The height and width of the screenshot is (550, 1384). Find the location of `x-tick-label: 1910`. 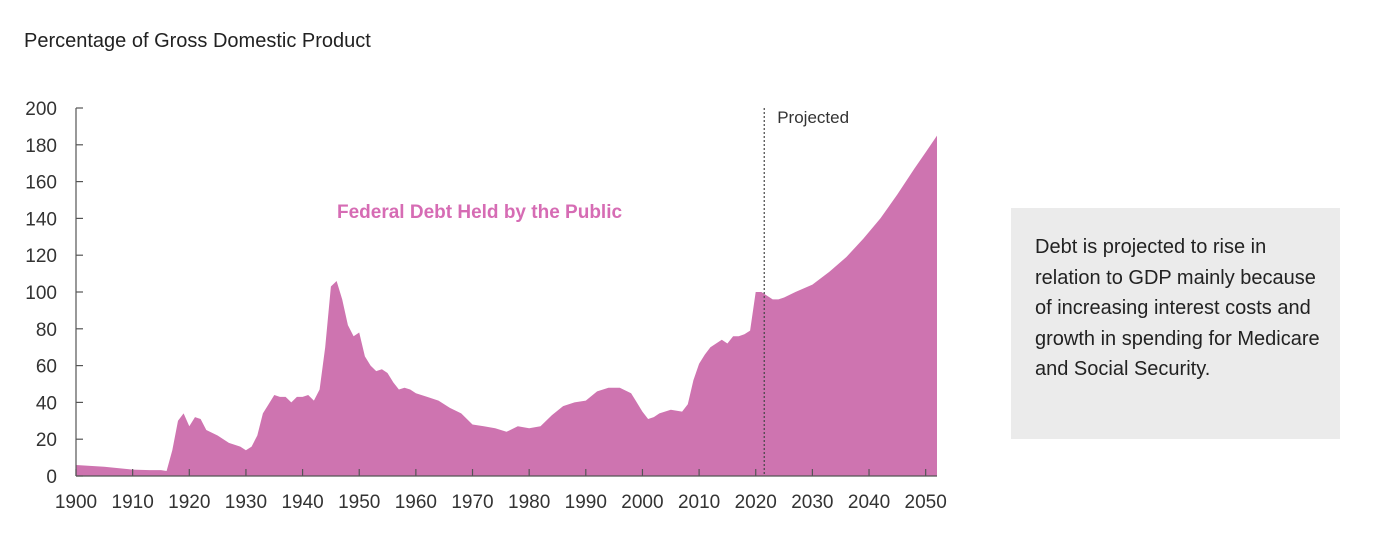

x-tick-label: 1910 is located at coordinates (133, 502).